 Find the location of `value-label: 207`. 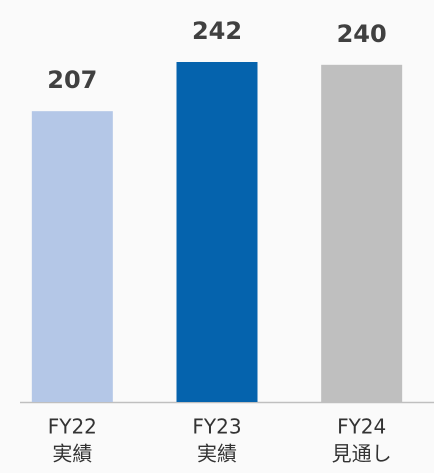

value-label: 207 is located at coordinates (72, 80).